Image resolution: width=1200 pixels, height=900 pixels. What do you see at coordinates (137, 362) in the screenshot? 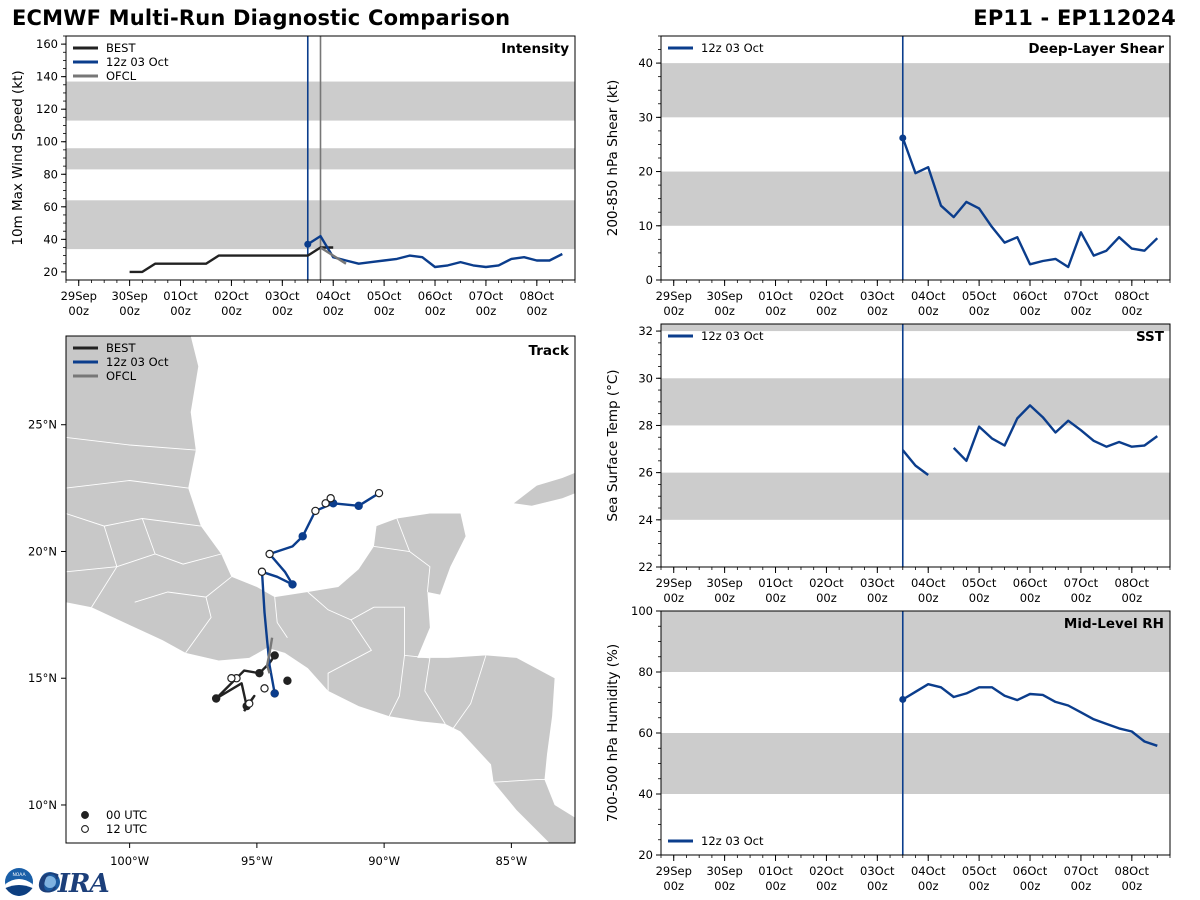
I see `track-legend-label: 12z 03 Oct` at bounding box center [137, 362].